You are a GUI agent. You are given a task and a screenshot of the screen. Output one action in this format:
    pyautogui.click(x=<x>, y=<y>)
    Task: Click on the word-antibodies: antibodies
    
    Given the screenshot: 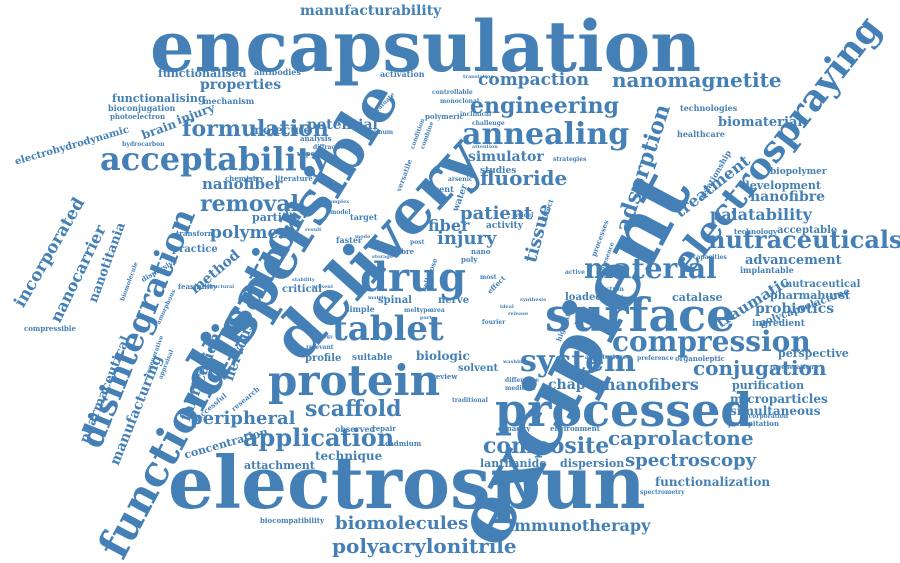 What is the action you would take?
    pyautogui.click(x=277, y=72)
    